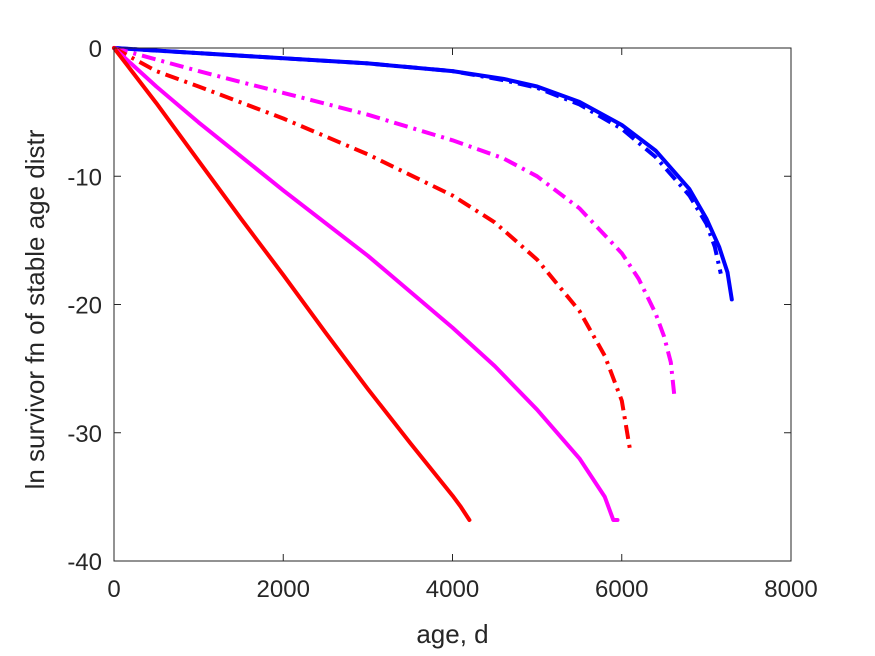 The width and height of the screenshot is (875, 656). What do you see at coordinates (84, 177) in the screenshot?
I see `y-tick-label: -10` at bounding box center [84, 177].